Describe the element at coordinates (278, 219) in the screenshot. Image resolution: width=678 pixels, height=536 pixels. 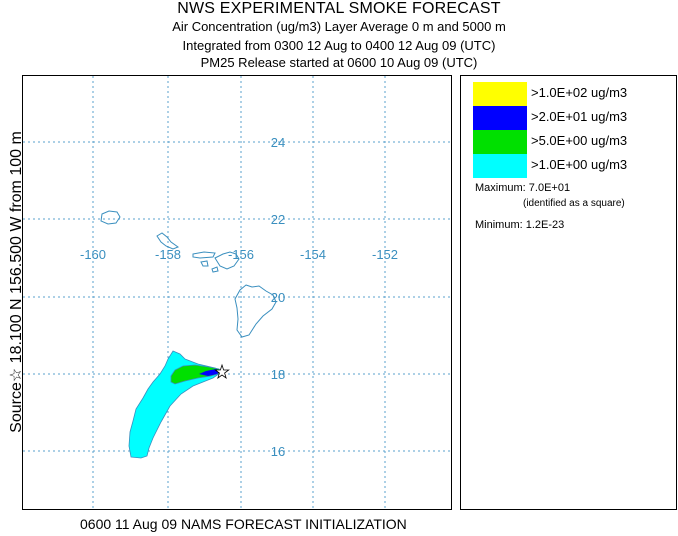
I see `lat-label: 22` at that location.